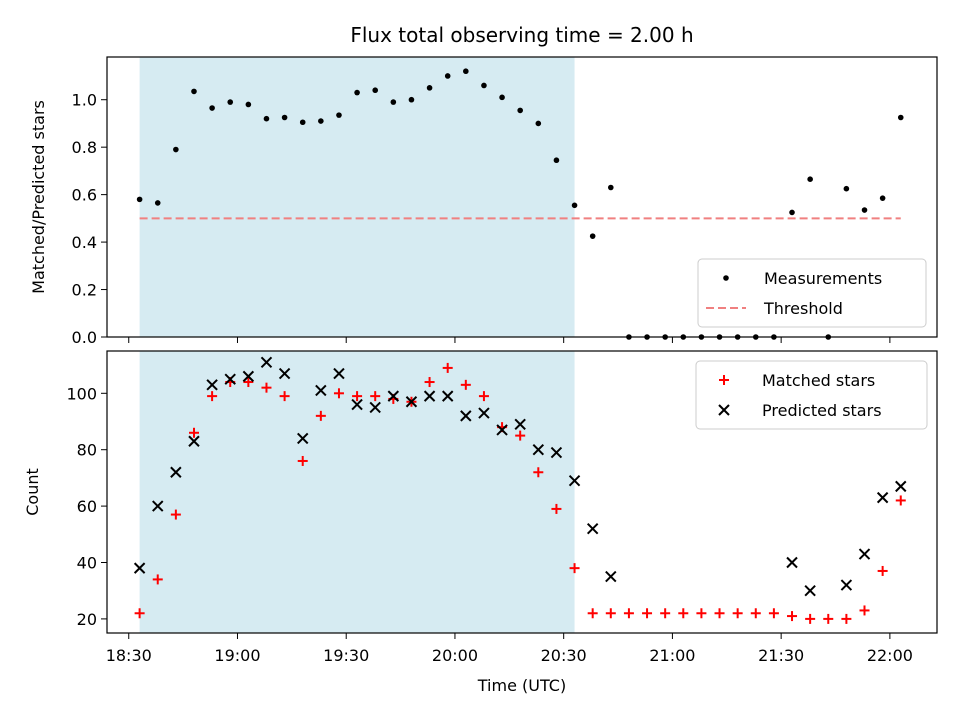 Image resolution: width=960 pixels, height=720 pixels. Describe the element at coordinates (509, 340) in the screenshot. I see `top-x-axis-ticks` at that location.